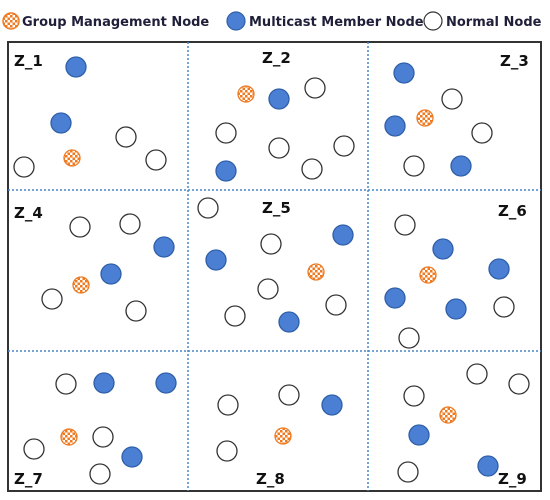 The width and height of the screenshot is (550, 500). I want to click on zone-label-z8: Z_8, so click(270, 479).